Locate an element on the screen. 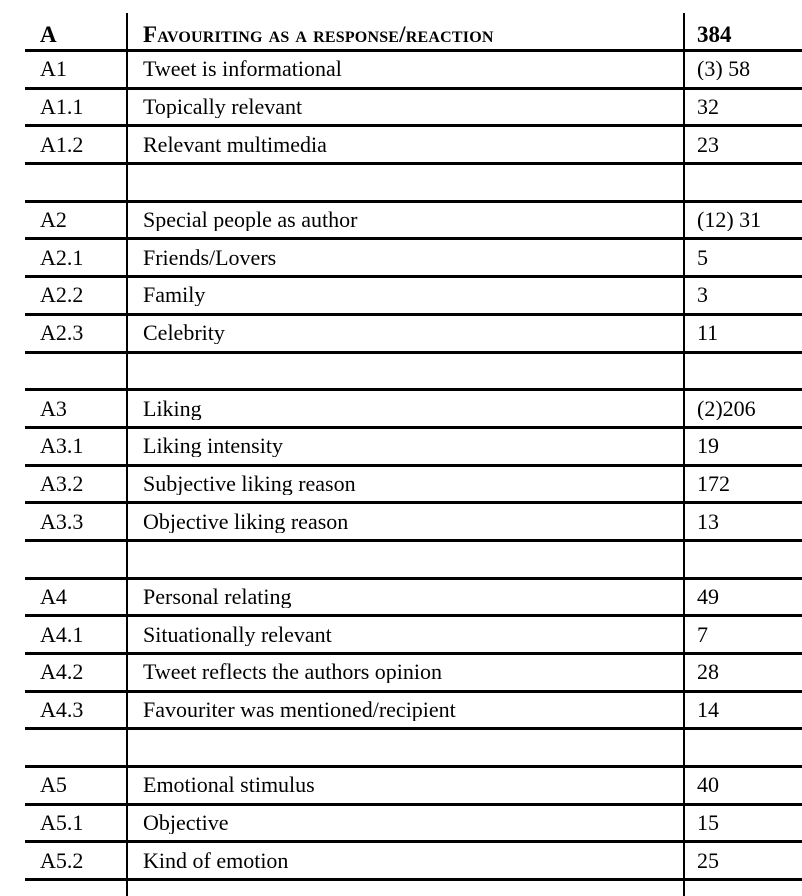 Image resolution: width=802 pixels, height=896 pixels. label-cell: Liking is located at coordinates (172, 408).